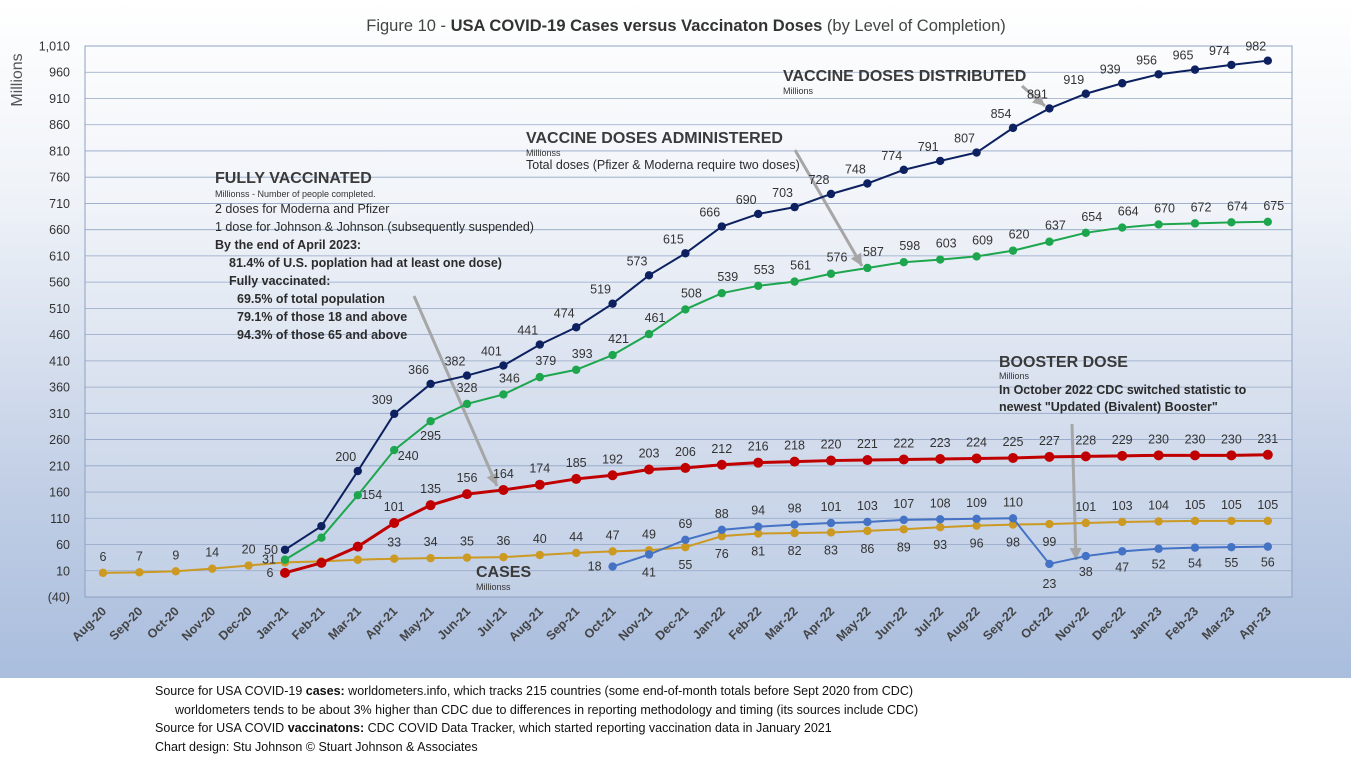  Describe the element at coordinates (576, 537) in the screenshot. I see `data-label-cases: 44` at that location.